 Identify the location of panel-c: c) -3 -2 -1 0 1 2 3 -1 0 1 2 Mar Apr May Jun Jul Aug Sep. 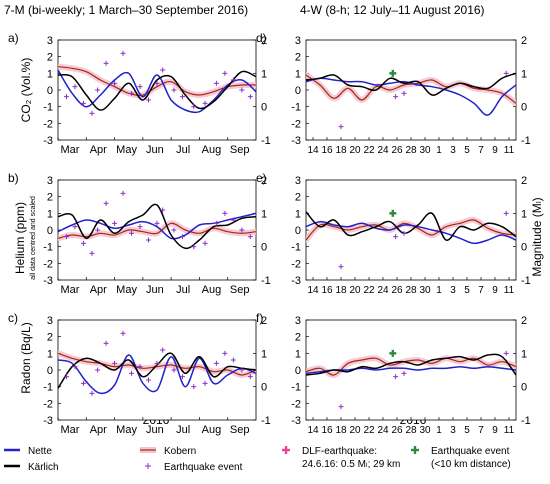
(139, 373).